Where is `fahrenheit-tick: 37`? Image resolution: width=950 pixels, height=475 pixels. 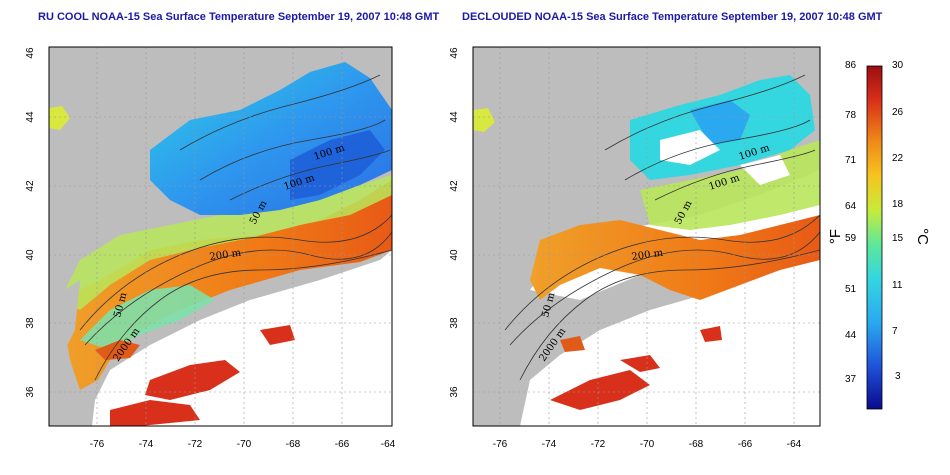
fahrenheit-tick: 37 is located at coordinates (851, 379).